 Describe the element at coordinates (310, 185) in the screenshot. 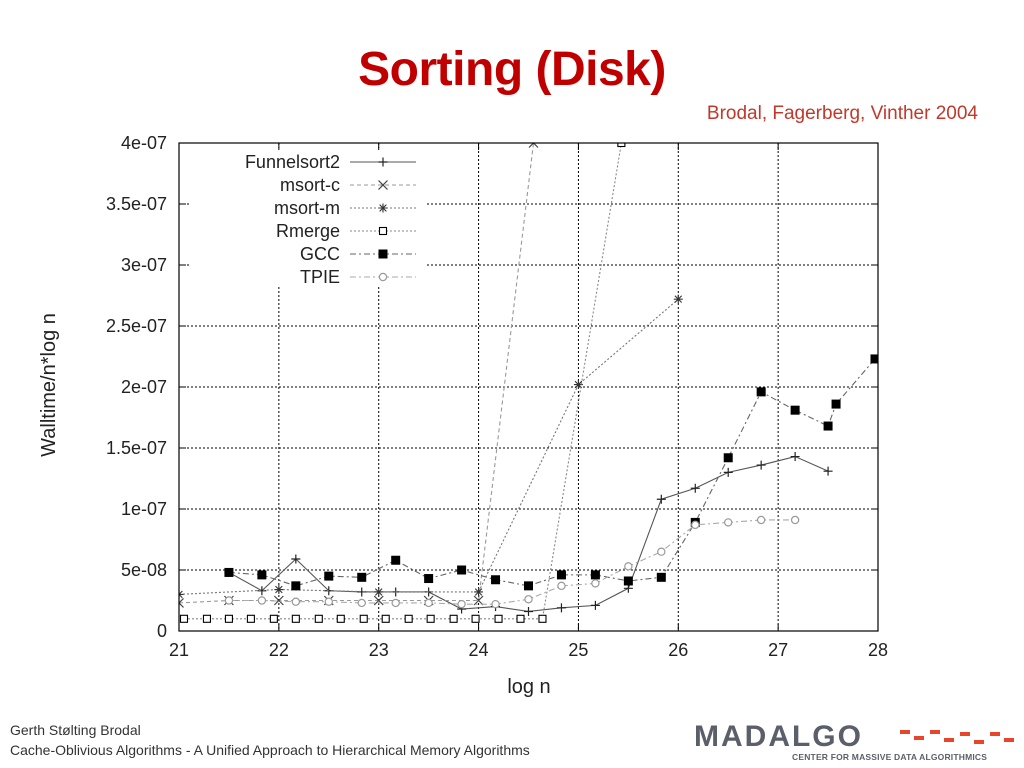

I see `legend-label: msort-c` at that location.